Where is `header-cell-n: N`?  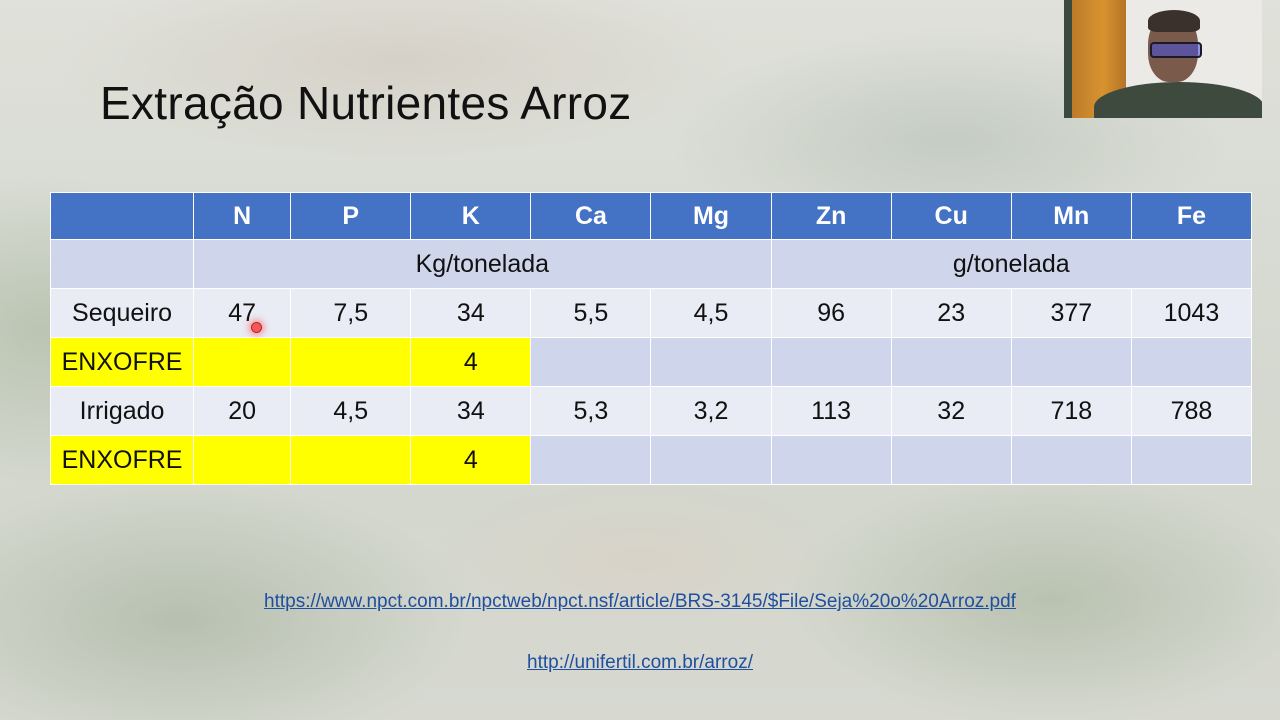
header-cell-n: N is located at coordinates (242, 216).